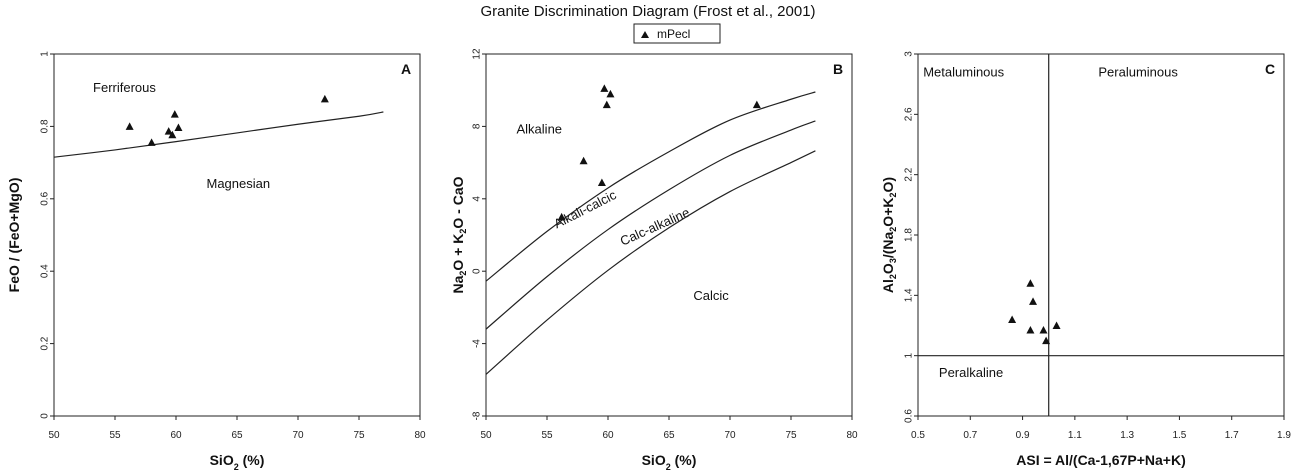 The image size is (1297, 476). I want to click on x-tick-label: 1.3, so click(1127, 435).